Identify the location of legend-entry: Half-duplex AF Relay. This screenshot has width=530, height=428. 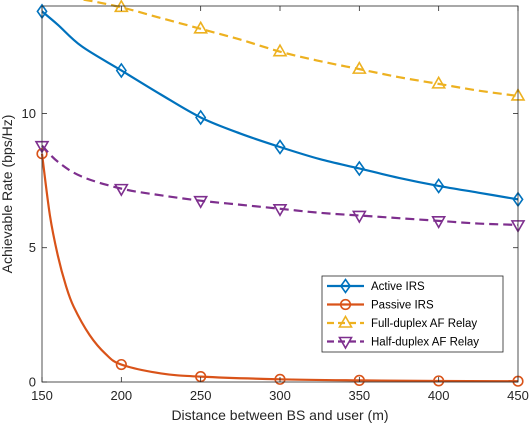
(403, 343).